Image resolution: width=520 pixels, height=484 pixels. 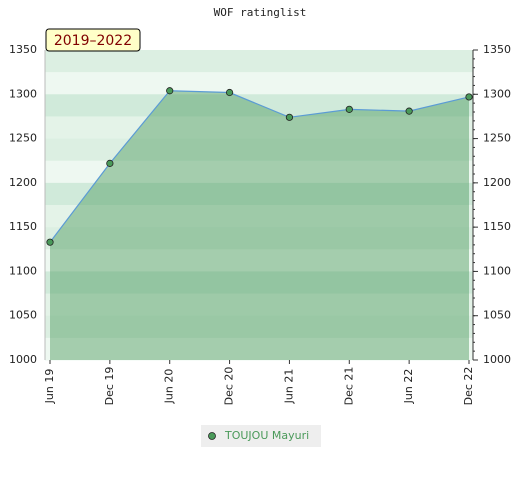 I want to click on y-tick-label-right: 1300, so click(x=497, y=93).